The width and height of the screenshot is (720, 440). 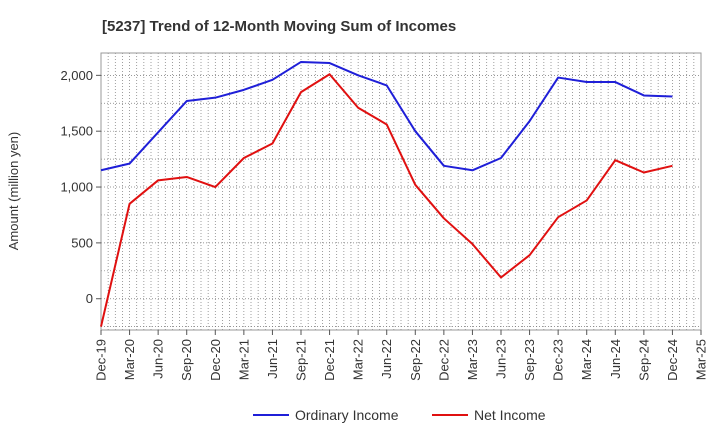 I want to click on x-tick-label: Jun-21, so click(x=272, y=359).